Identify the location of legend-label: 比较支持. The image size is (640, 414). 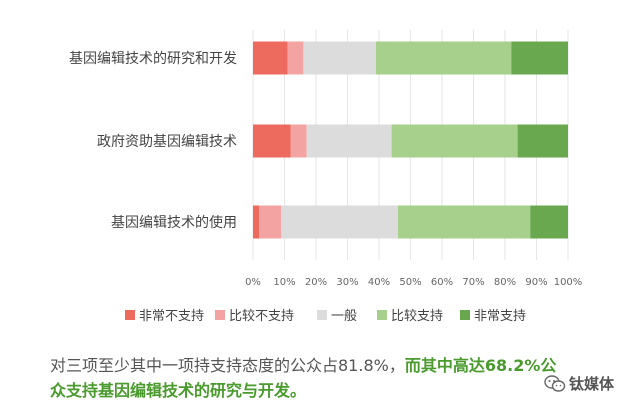
(417, 316).